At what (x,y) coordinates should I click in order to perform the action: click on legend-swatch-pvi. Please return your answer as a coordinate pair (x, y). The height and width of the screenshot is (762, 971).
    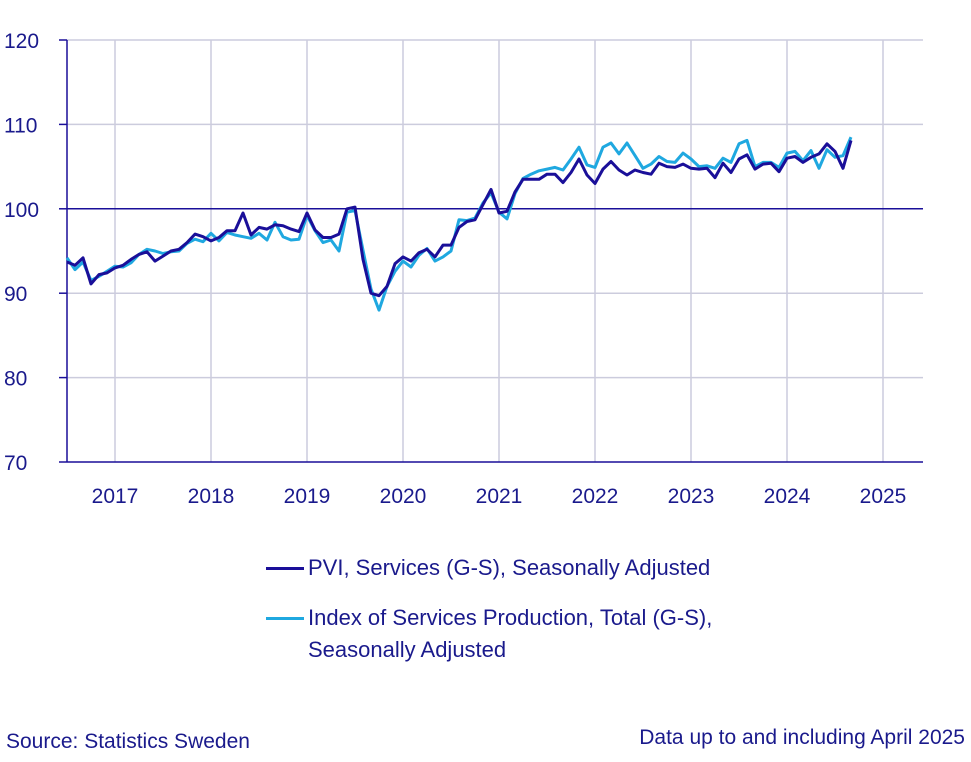
    Looking at the image, I should click on (285, 568).